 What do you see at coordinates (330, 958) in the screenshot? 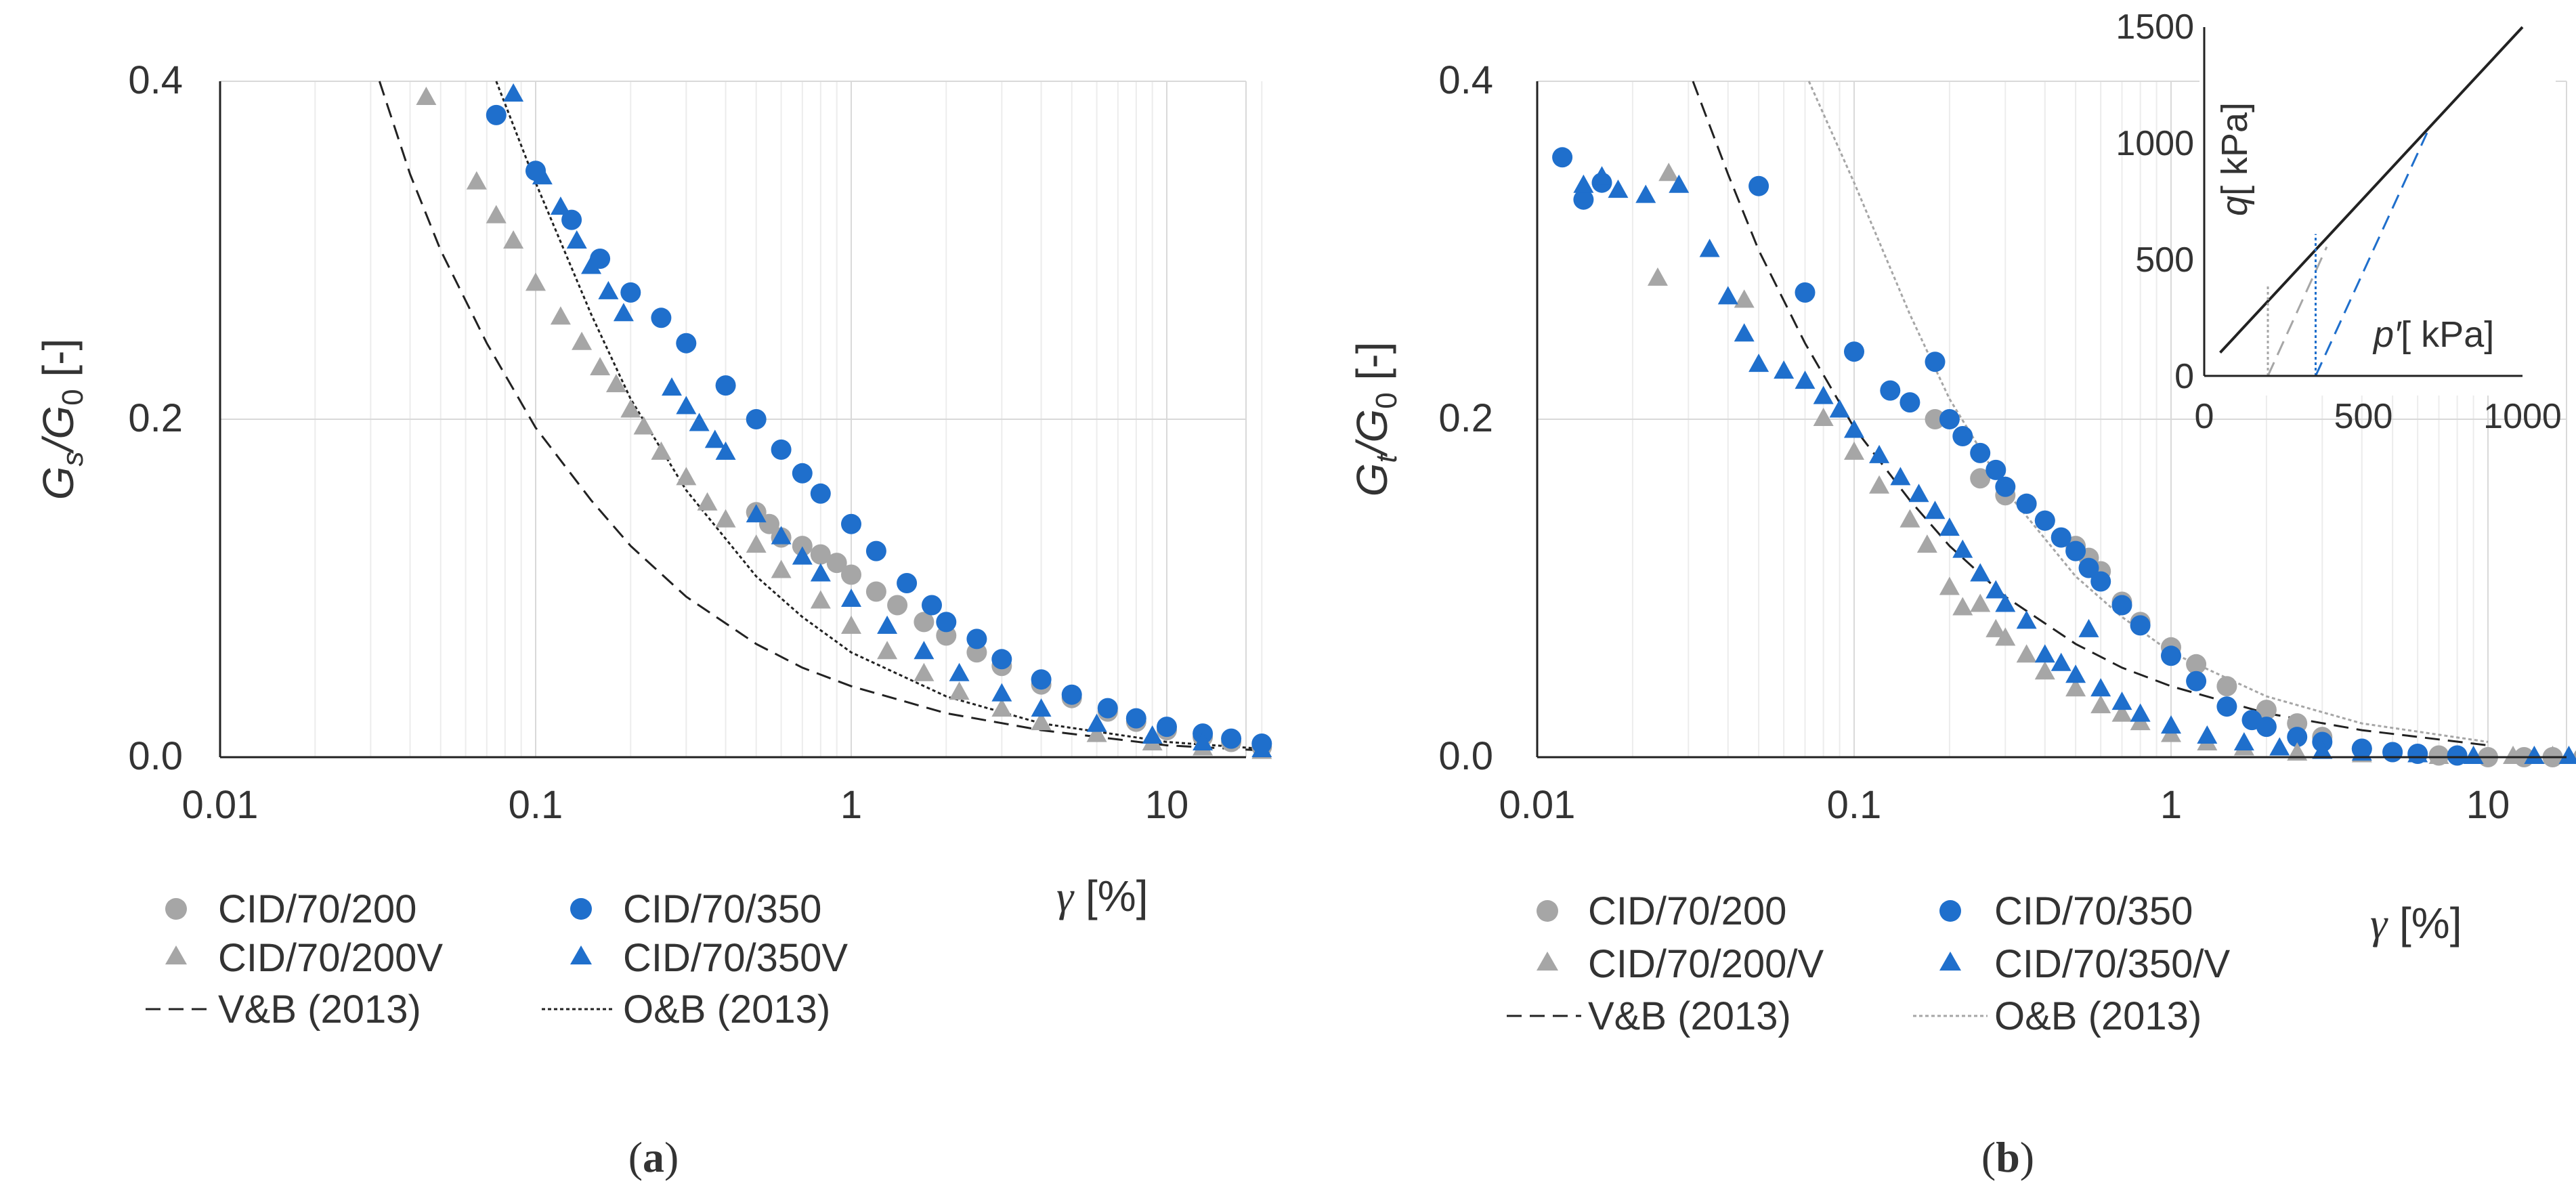
I see `legend-label: CID/70/200V` at bounding box center [330, 958].